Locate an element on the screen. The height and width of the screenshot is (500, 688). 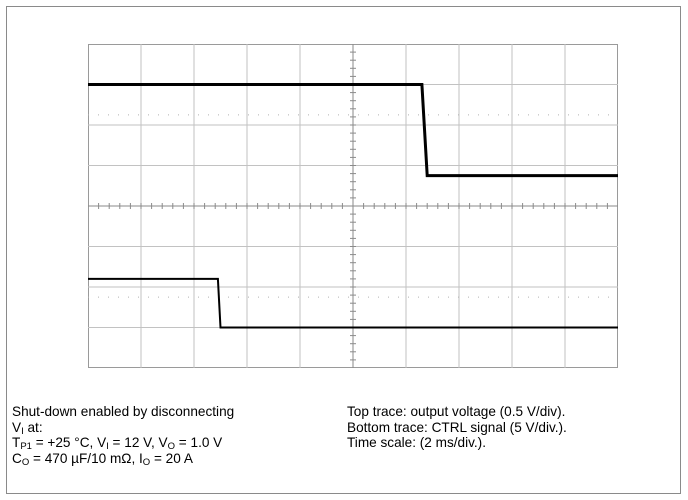
trace-ctrl-signal is located at coordinates (353, 303).